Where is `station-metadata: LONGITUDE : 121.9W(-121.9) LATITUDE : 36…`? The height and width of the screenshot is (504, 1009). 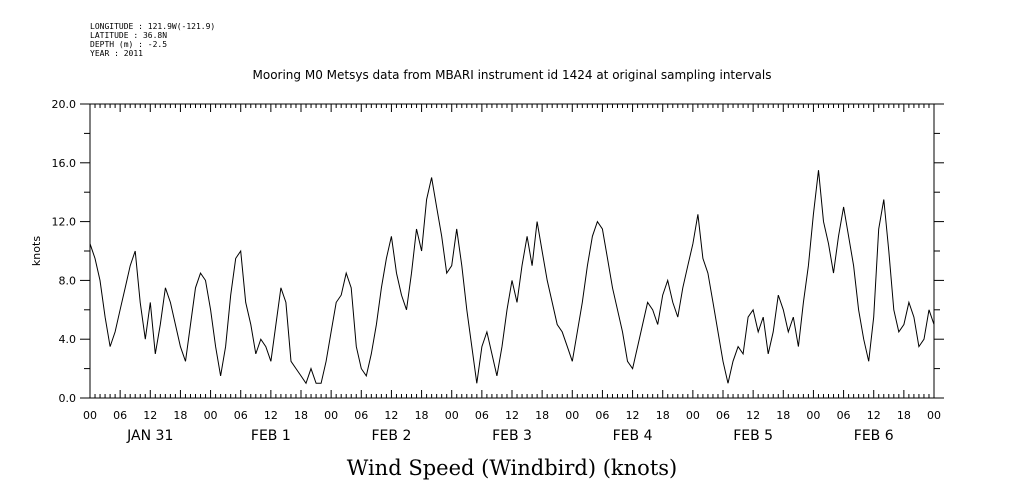 station-metadata: LONGITUDE : 121.9W(-121.9) LATITUDE : 36… is located at coordinates (152, 40).